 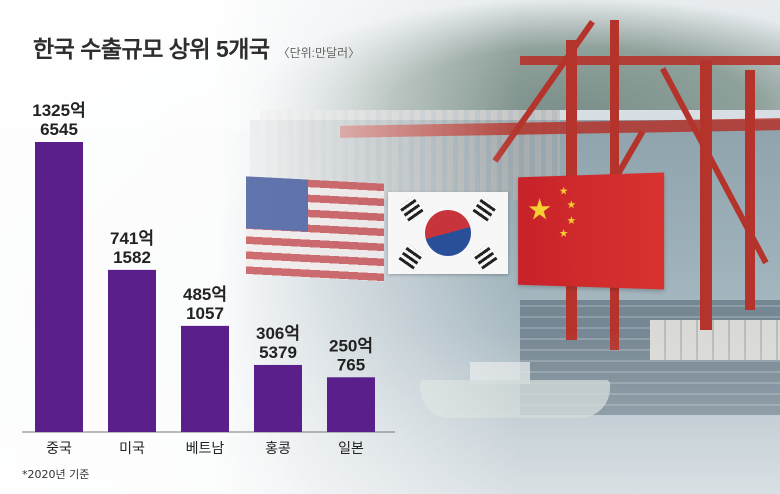 What do you see at coordinates (351, 345) in the screenshot?
I see `value-label-line1: 250억` at bounding box center [351, 345].